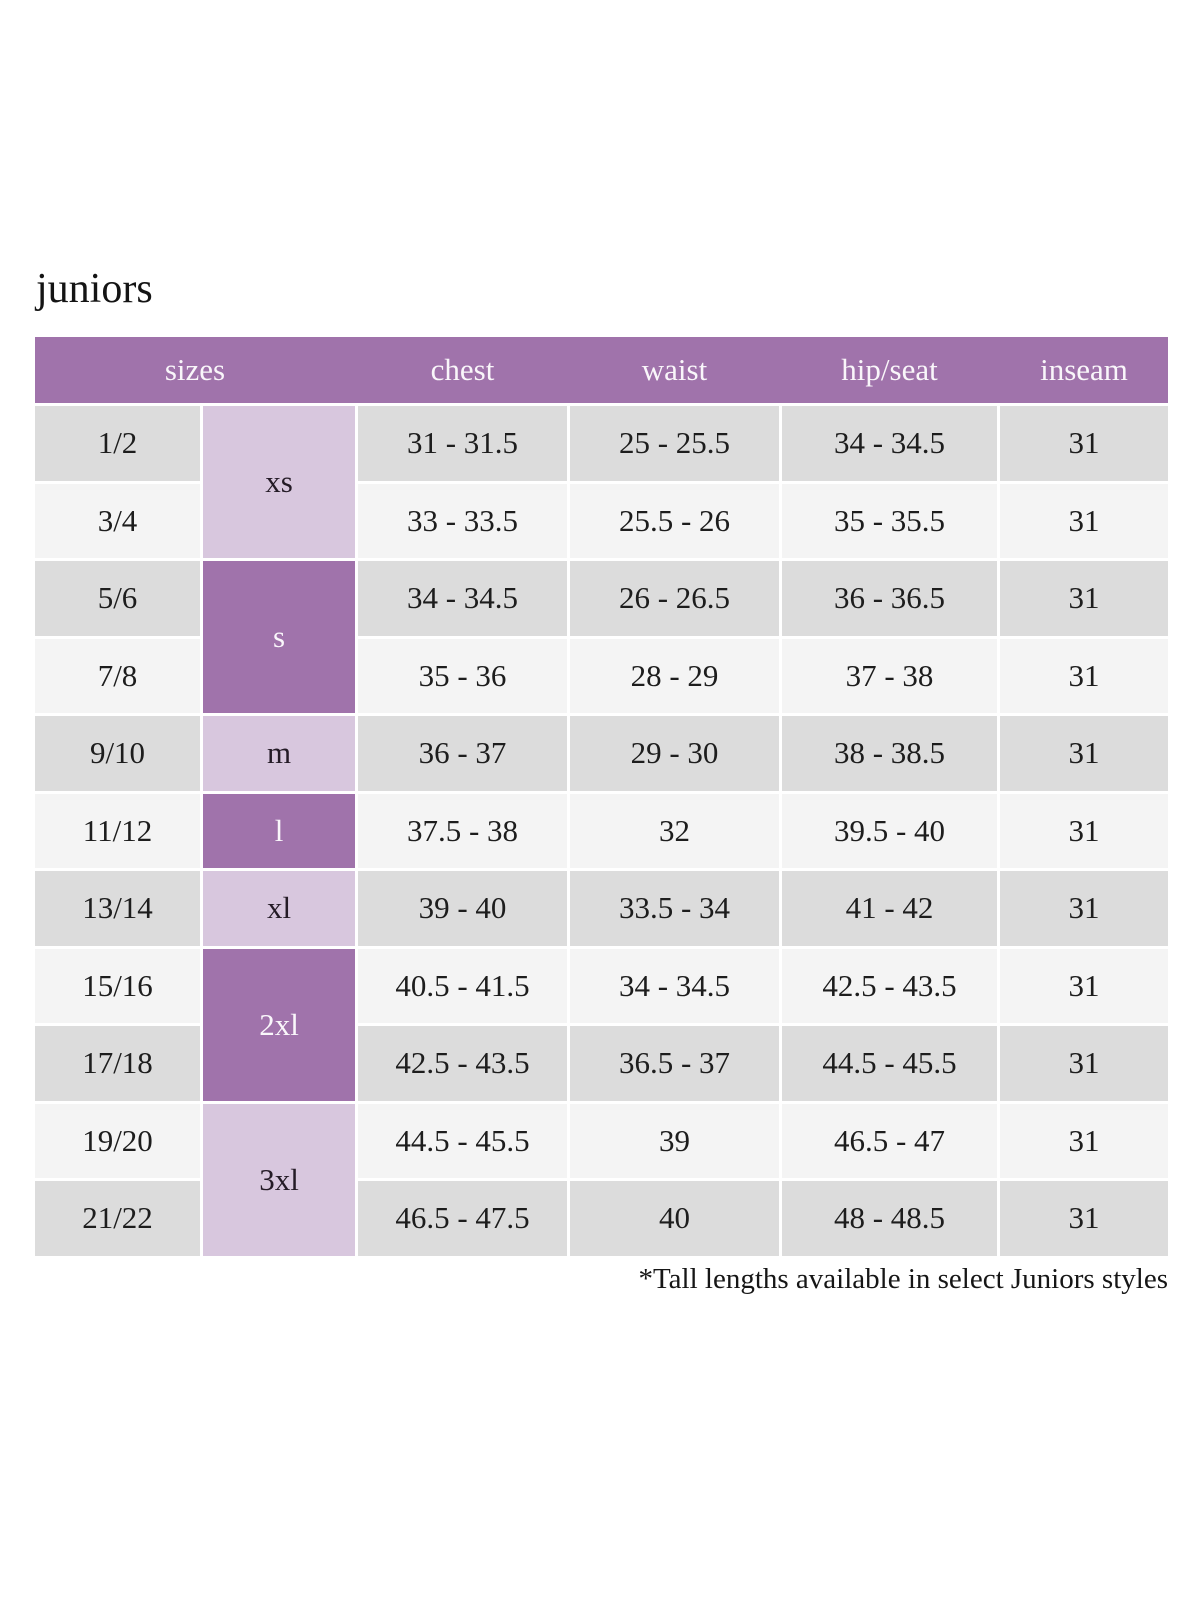  I want to click on chest-cell: 34 - 34.5, so click(462, 598).